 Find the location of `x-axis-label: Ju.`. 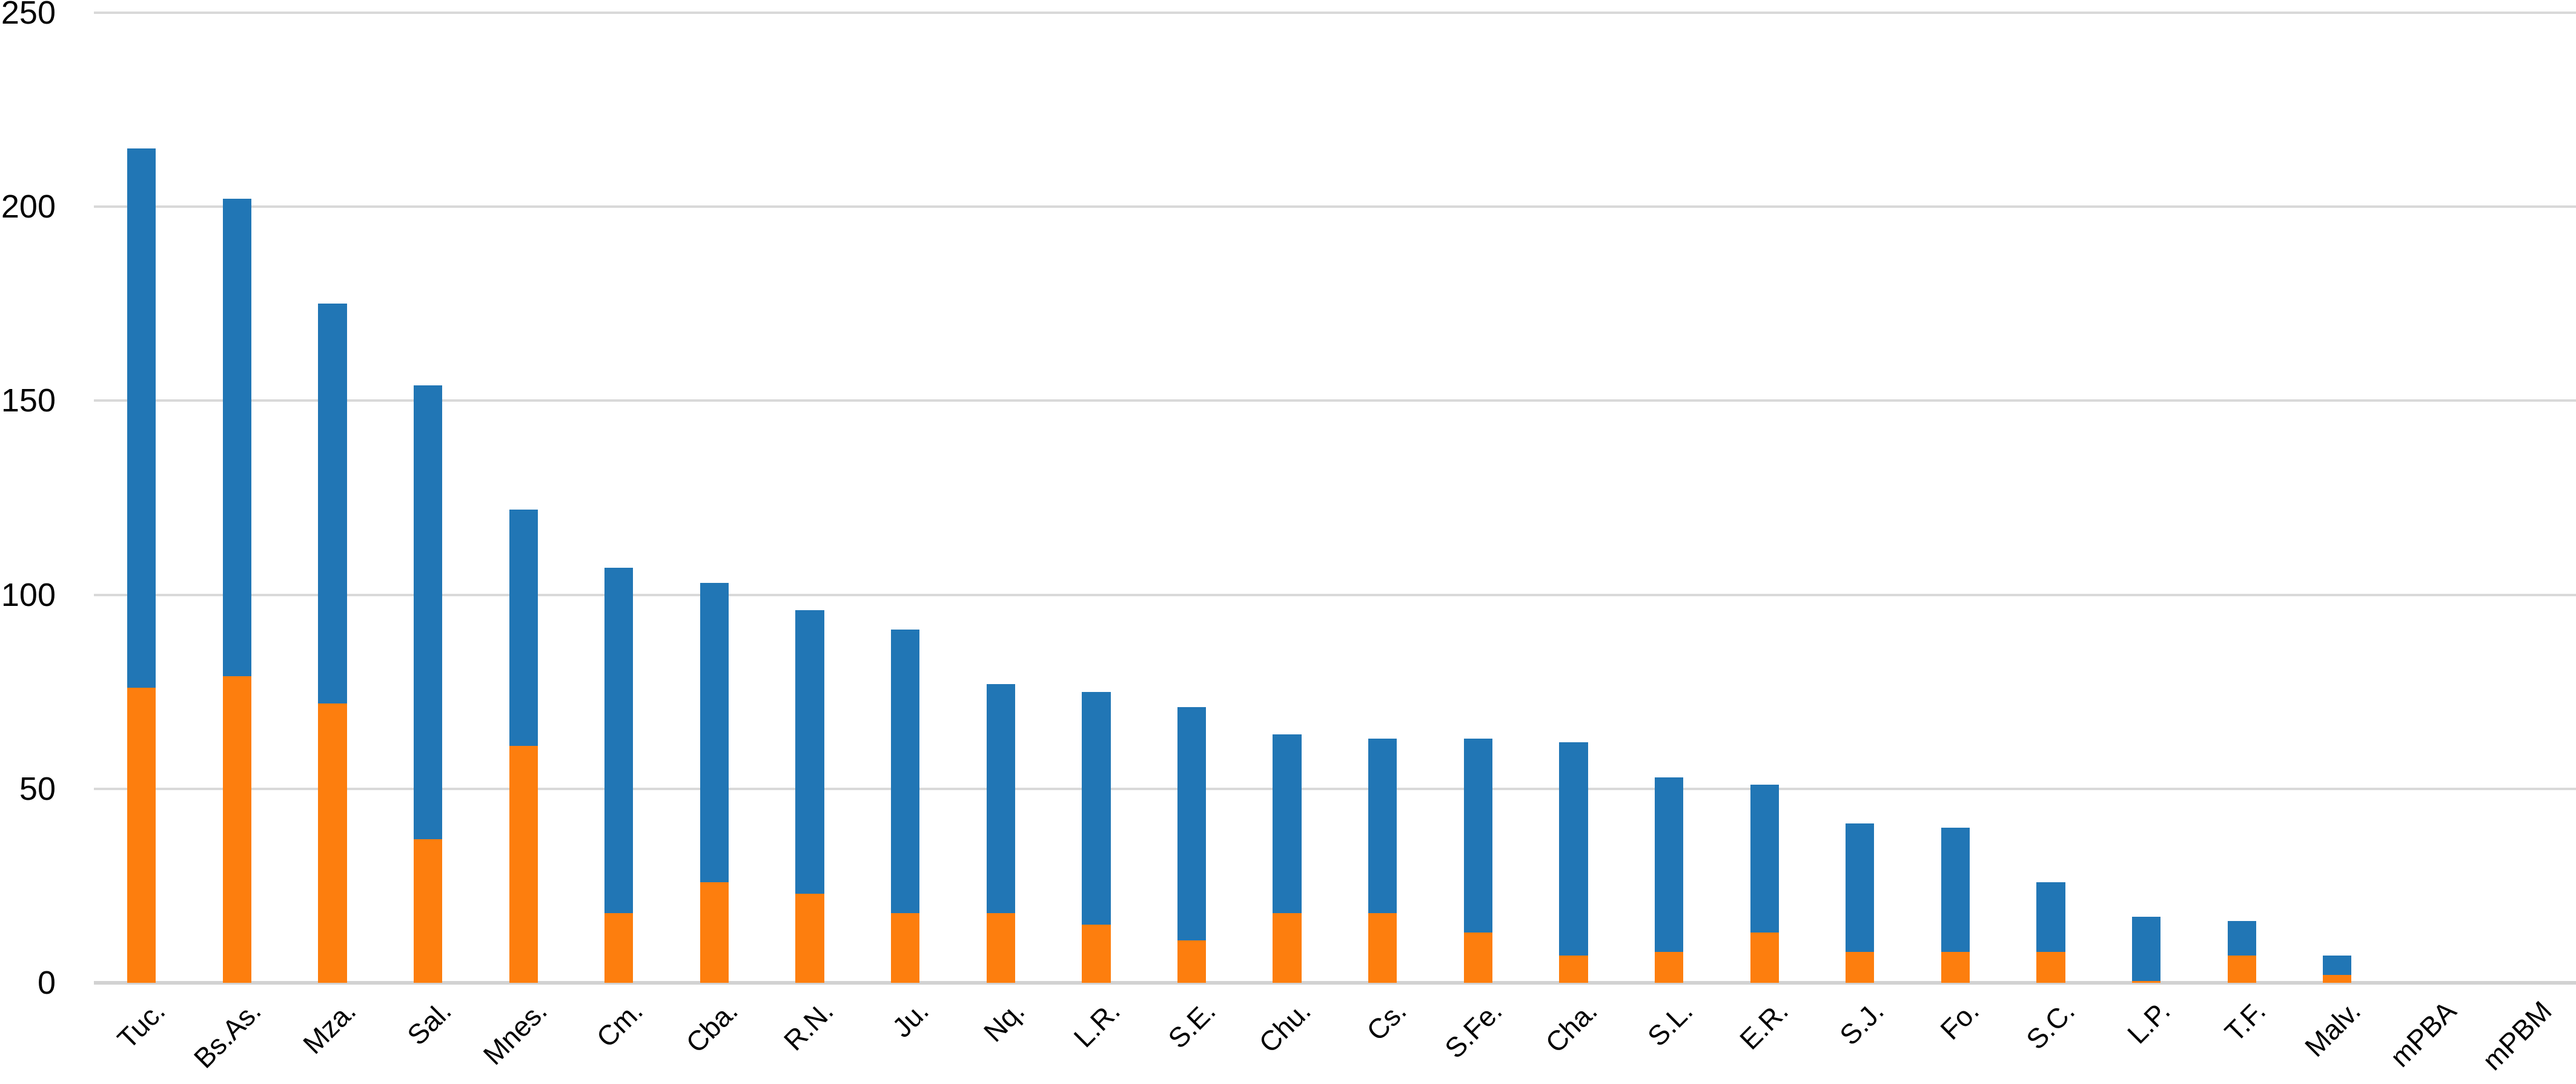

x-axis-label: Ju. is located at coordinates (910, 1019).